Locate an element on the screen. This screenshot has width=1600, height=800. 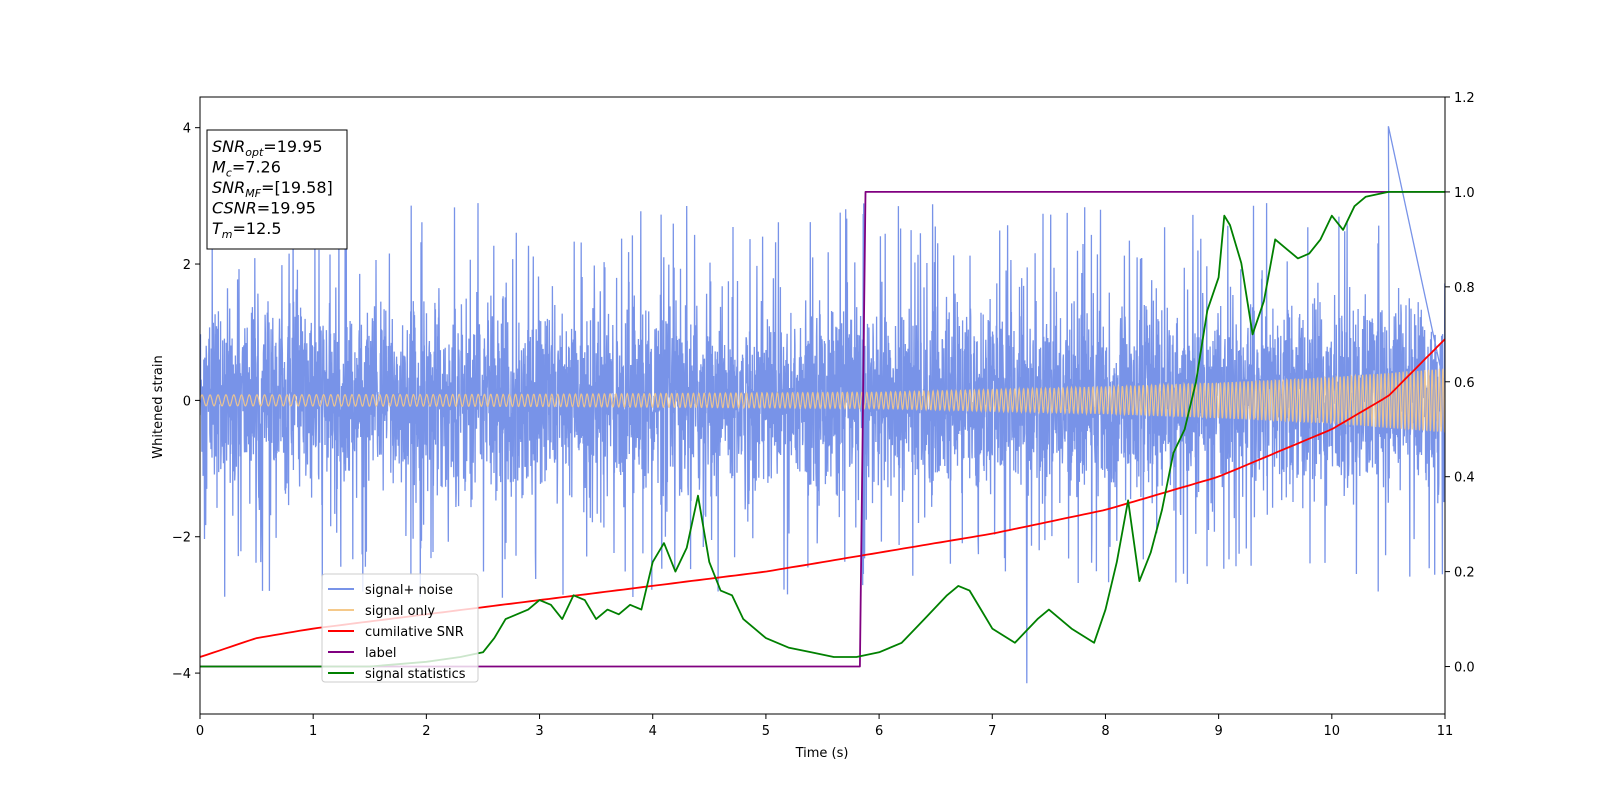
legend-label: cumilative SNR is located at coordinates (414, 632).